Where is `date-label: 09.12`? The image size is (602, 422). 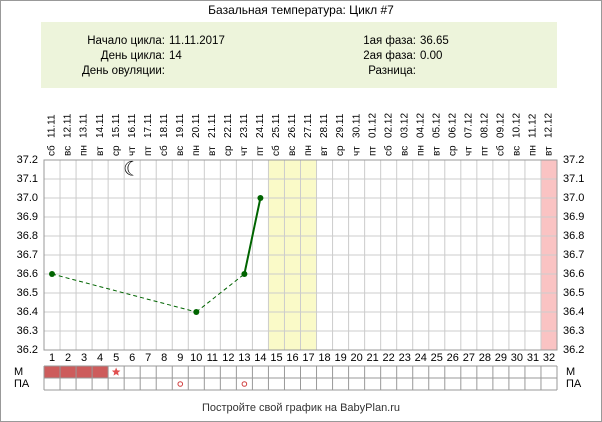
date-label: 09.12 is located at coordinates (501, 125).